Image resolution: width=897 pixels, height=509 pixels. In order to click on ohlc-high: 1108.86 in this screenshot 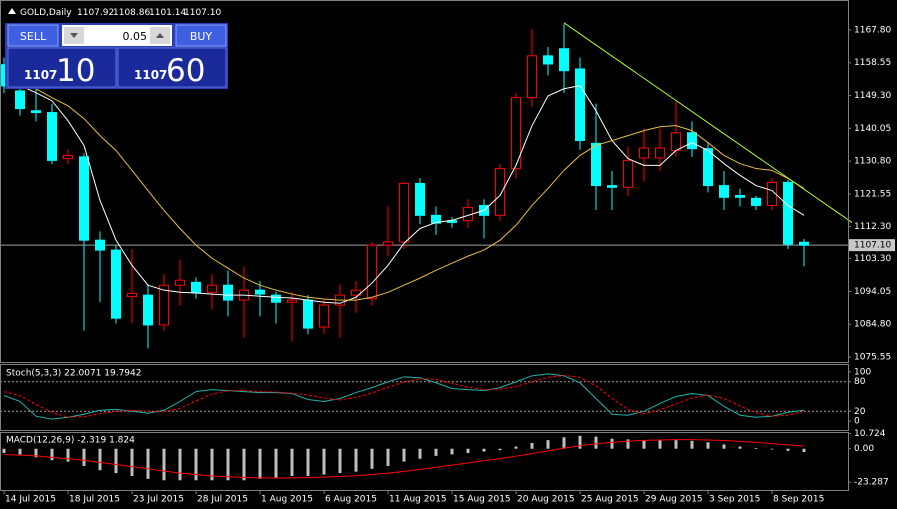, I will do `click(131, 13)`.